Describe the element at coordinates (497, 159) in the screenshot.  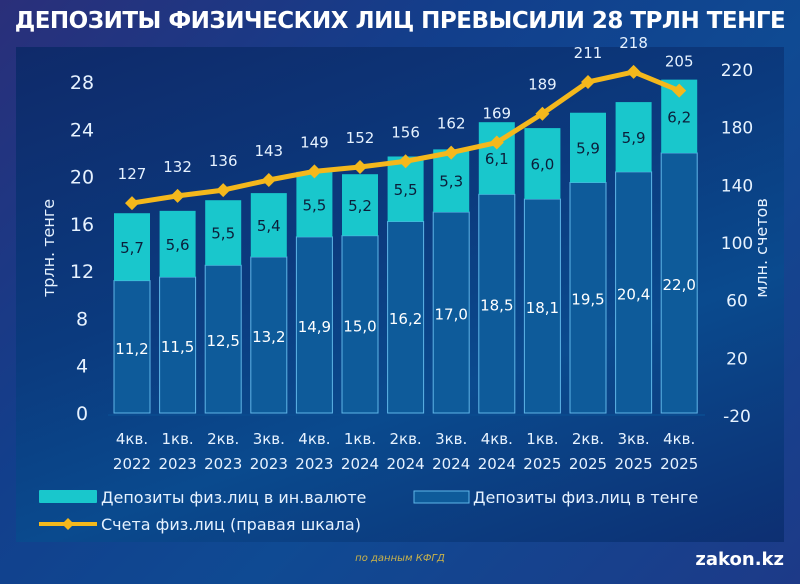
I see `bar-label-foreign: 6,1` at that location.